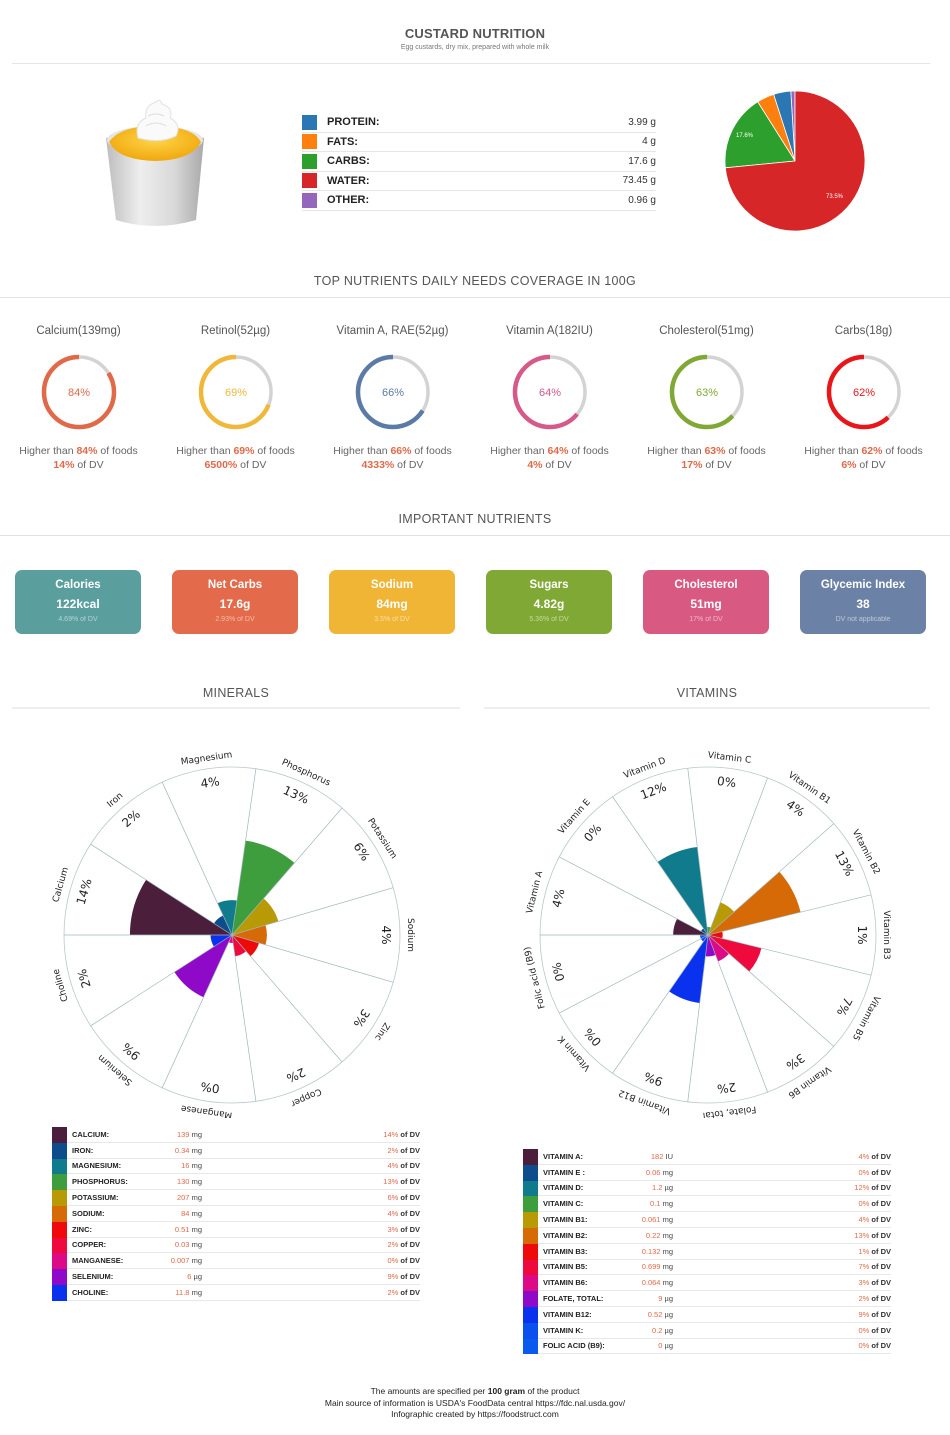 The height and width of the screenshot is (1435, 950). I want to click on nutrient-amount: 130 mg, so click(189, 1182).